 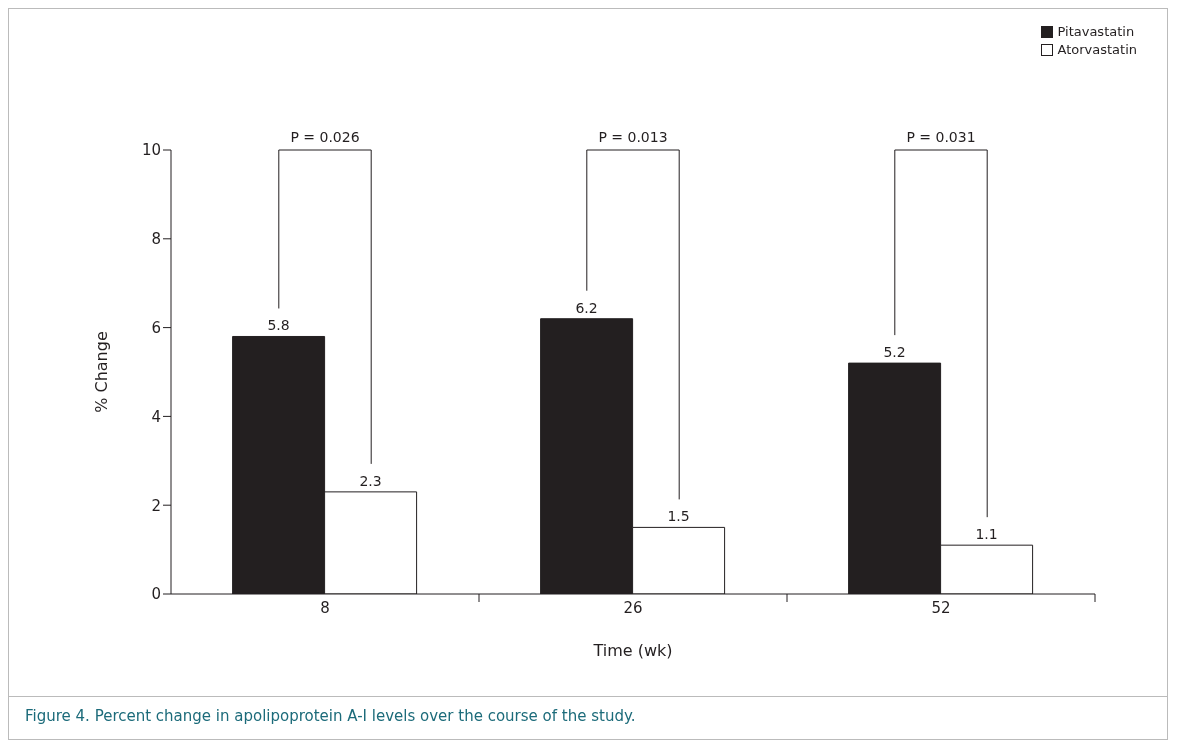 What do you see at coordinates (986, 534) in the screenshot?
I see `data-label: 1.1` at bounding box center [986, 534].